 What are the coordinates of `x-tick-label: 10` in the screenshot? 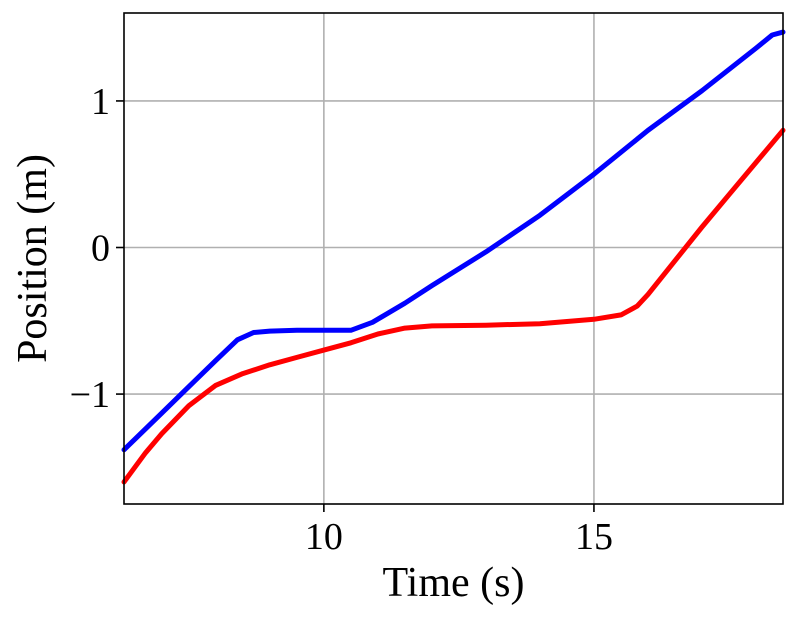 It's located at (324, 537).